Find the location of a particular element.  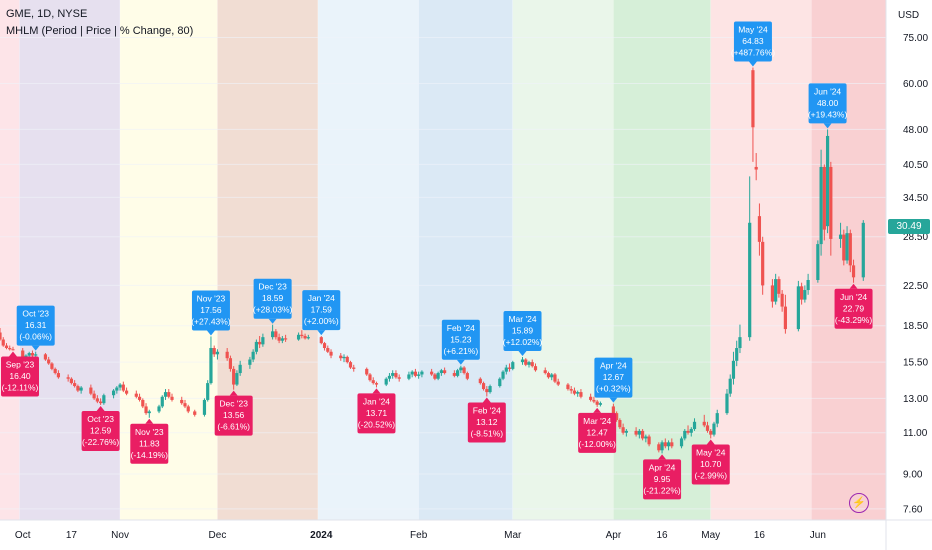

label-text: Apr '24 is located at coordinates (662, 467).